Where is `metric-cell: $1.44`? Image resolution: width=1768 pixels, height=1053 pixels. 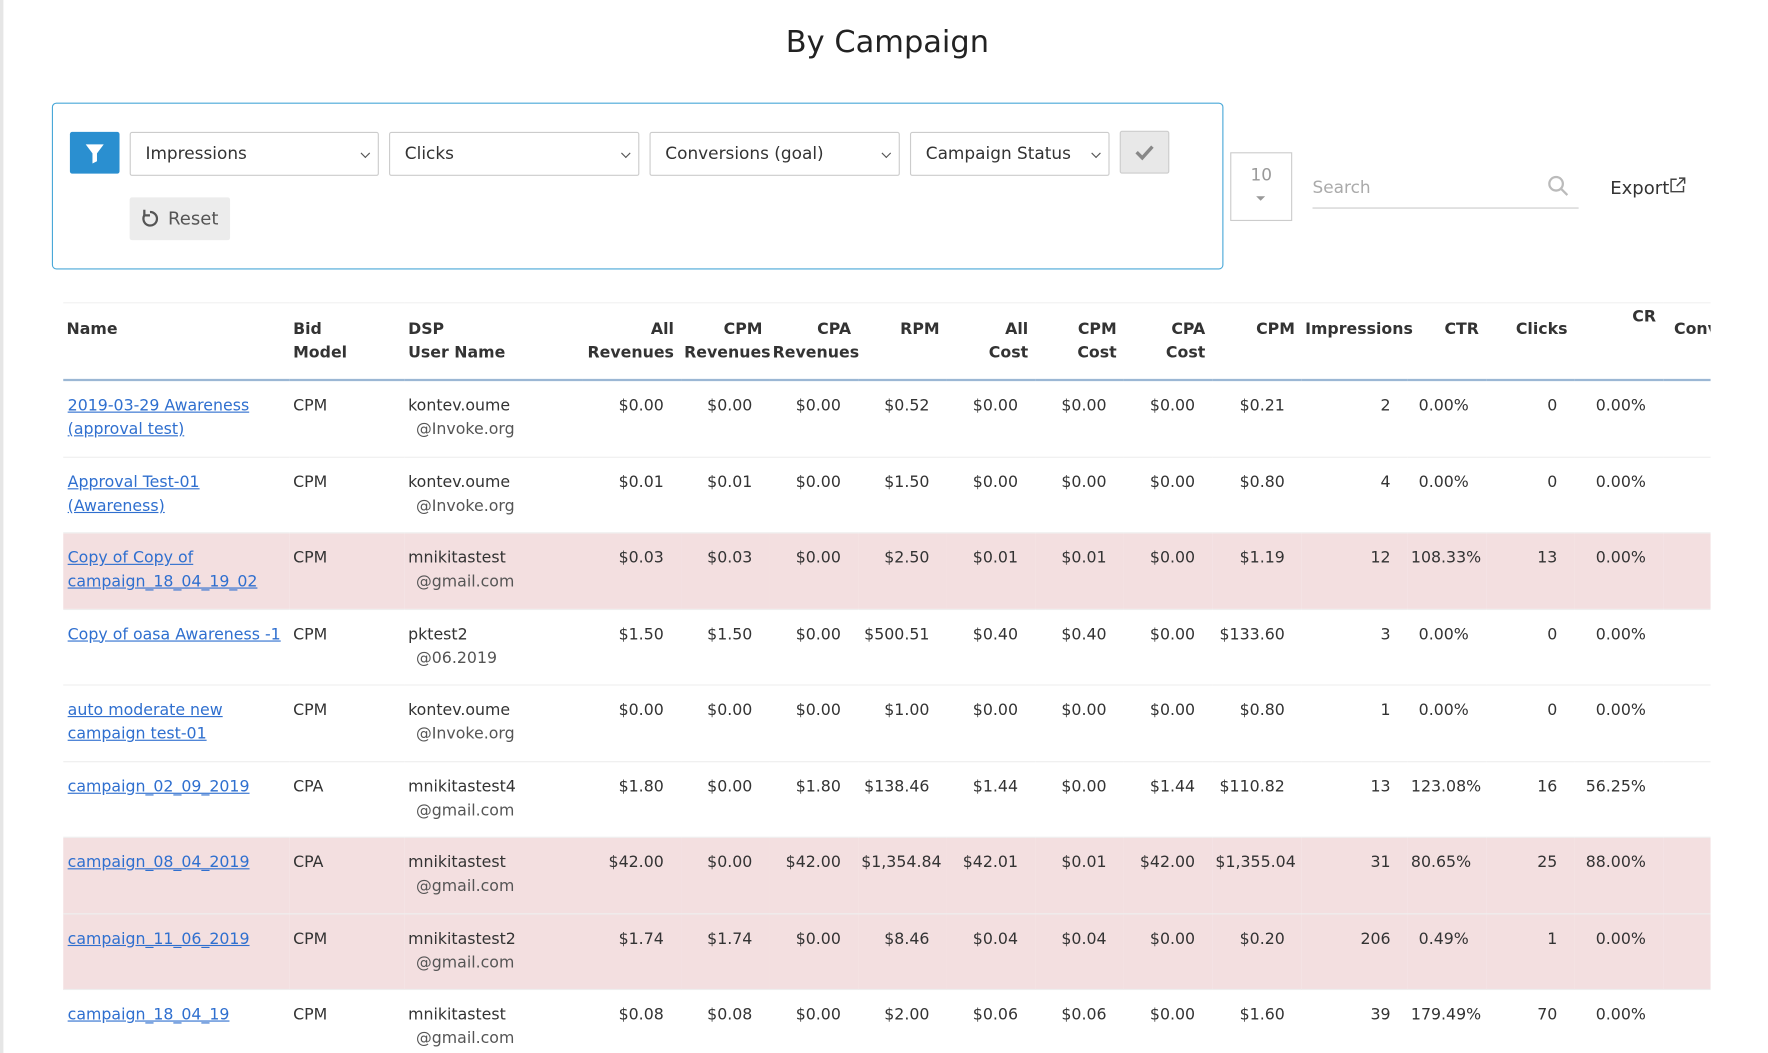 metric-cell: $1.44 is located at coordinates (1168, 799).